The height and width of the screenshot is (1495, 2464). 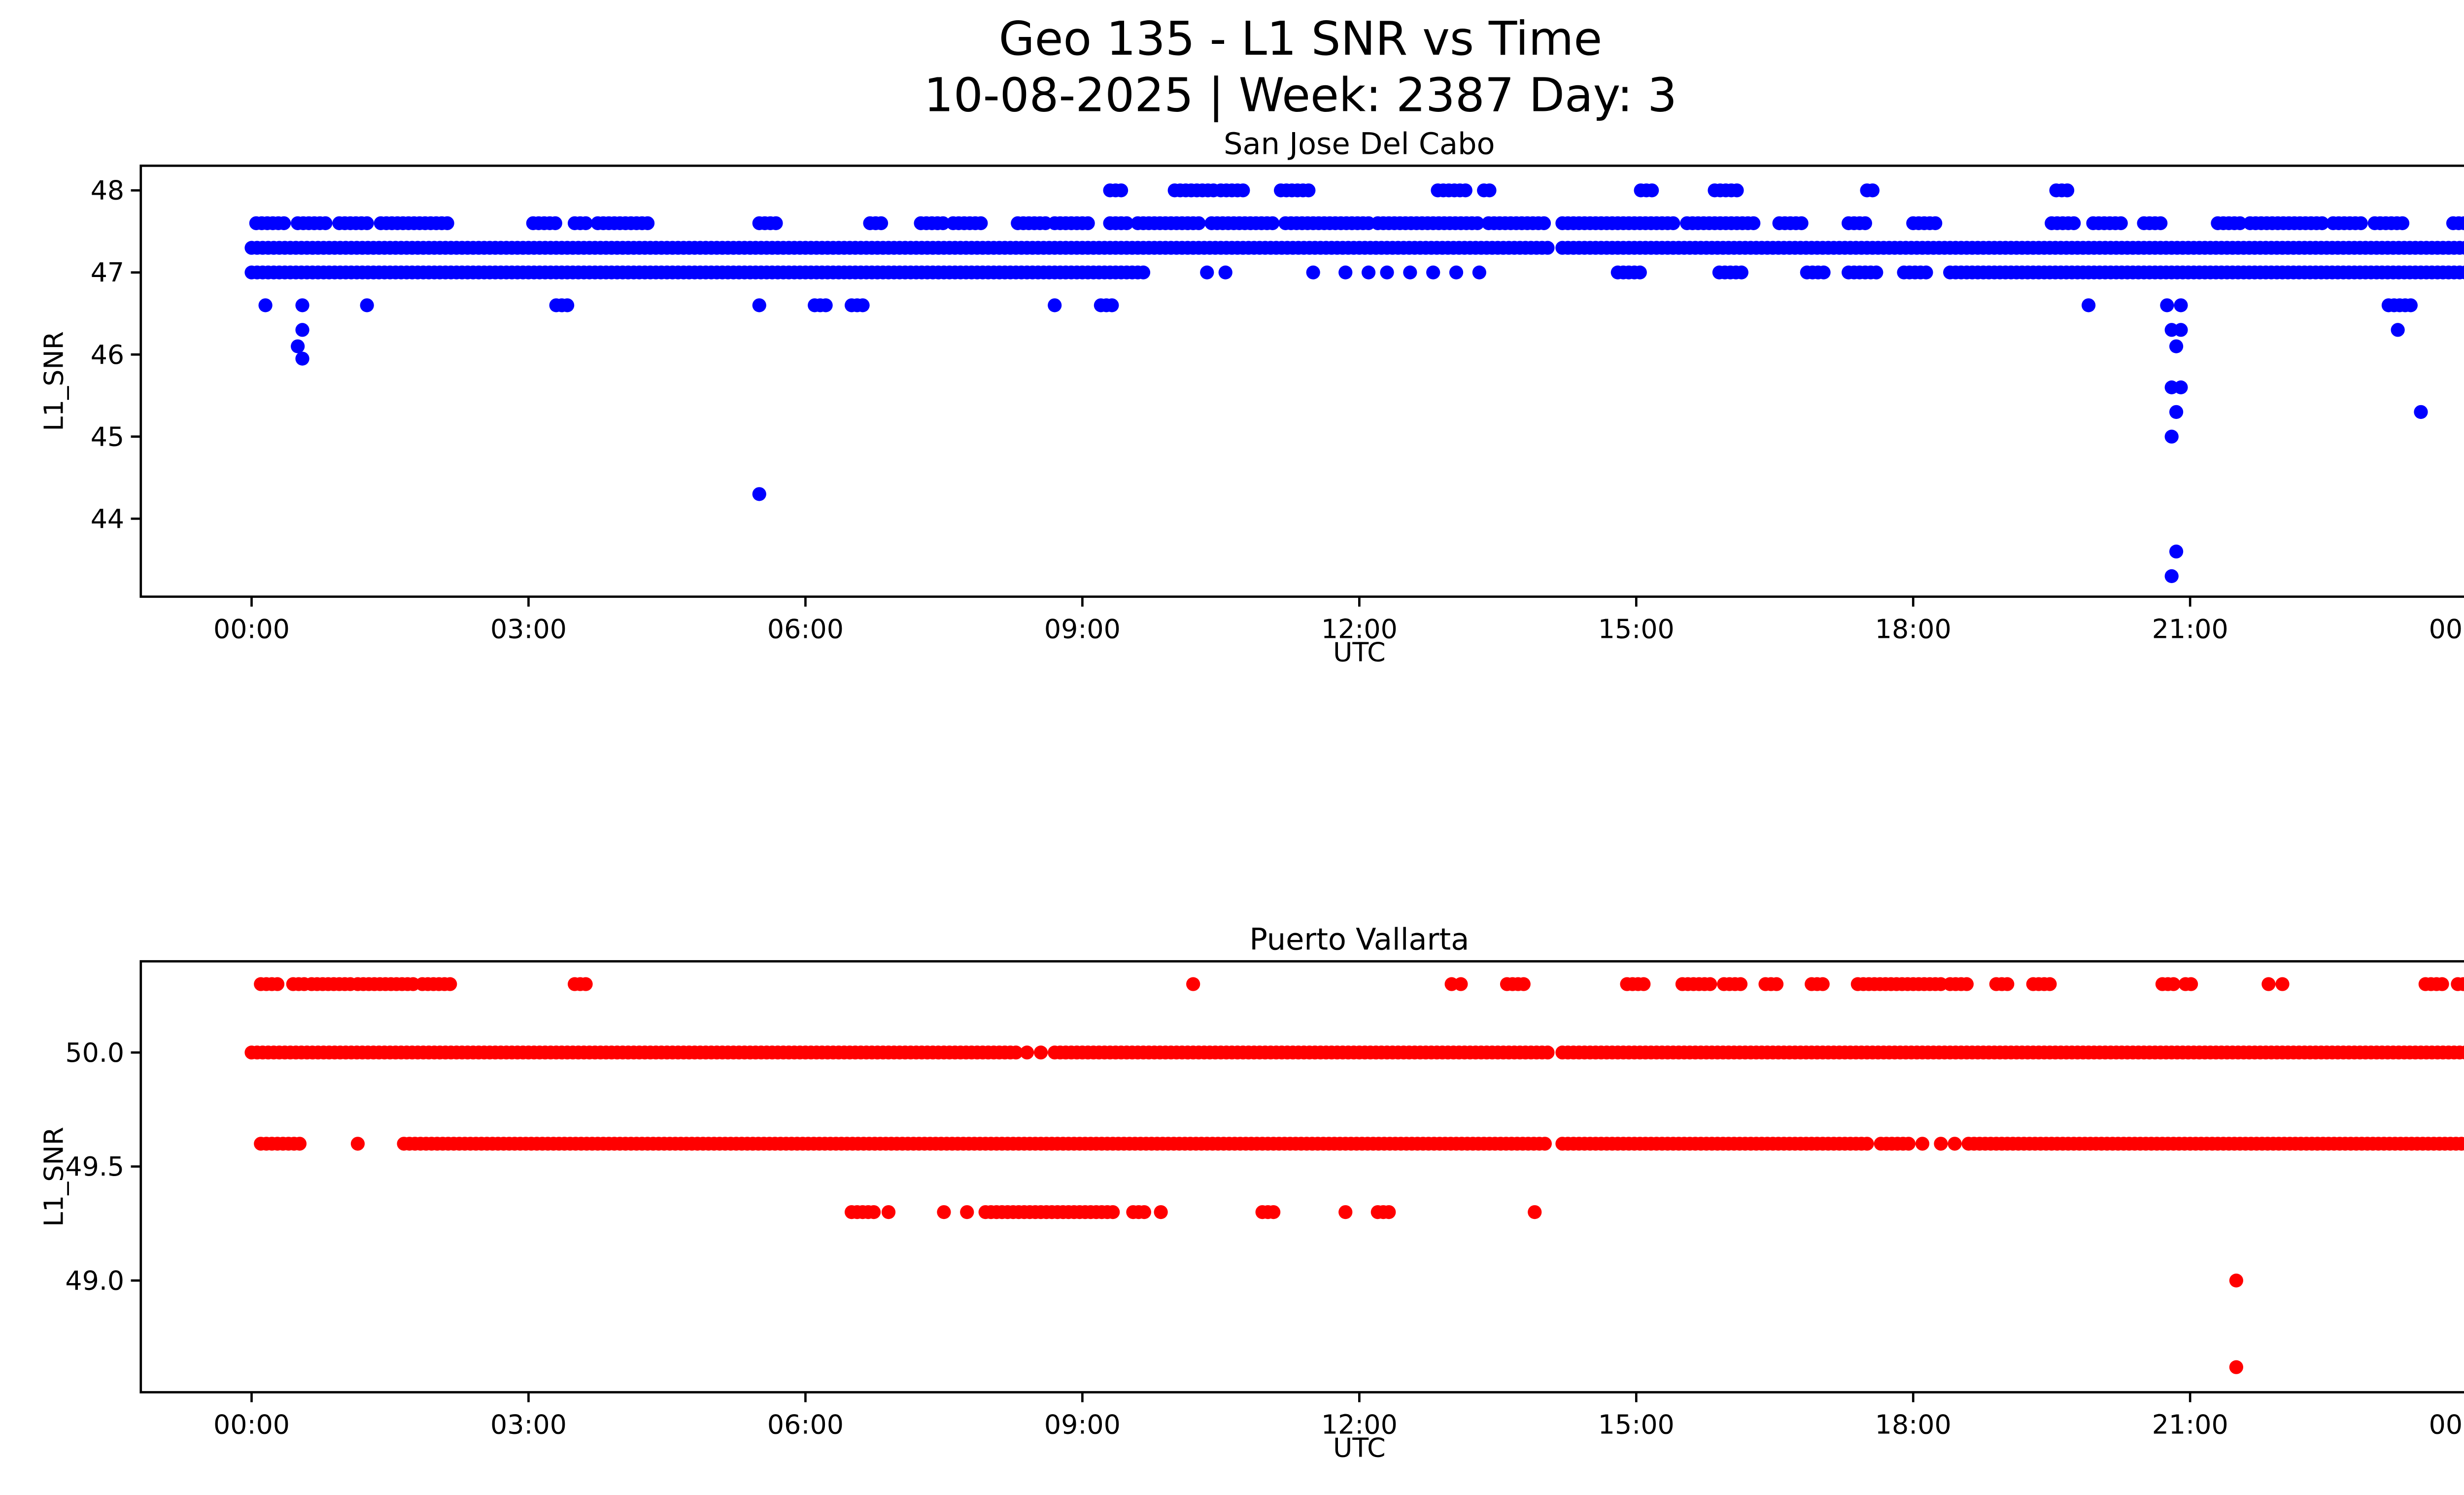 I want to click on y-tick-label: 46, so click(x=107, y=354).